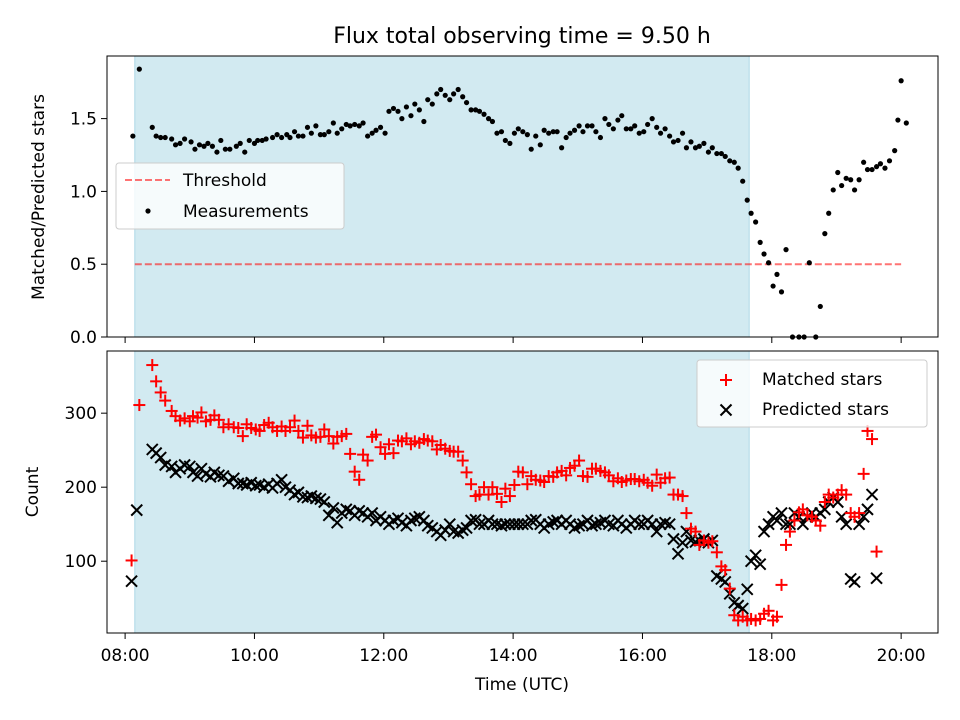 The image size is (960, 720). Describe the element at coordinates (83, 265) in the screenshot. I see `top-y-tick-label: 0.5` at that location.